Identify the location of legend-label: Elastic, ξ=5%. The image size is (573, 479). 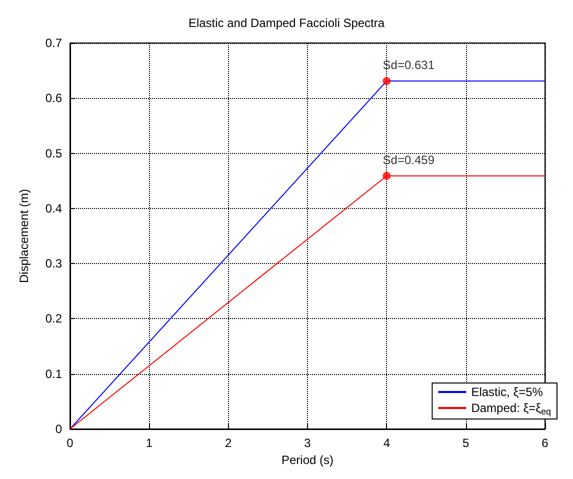
(507, 392).